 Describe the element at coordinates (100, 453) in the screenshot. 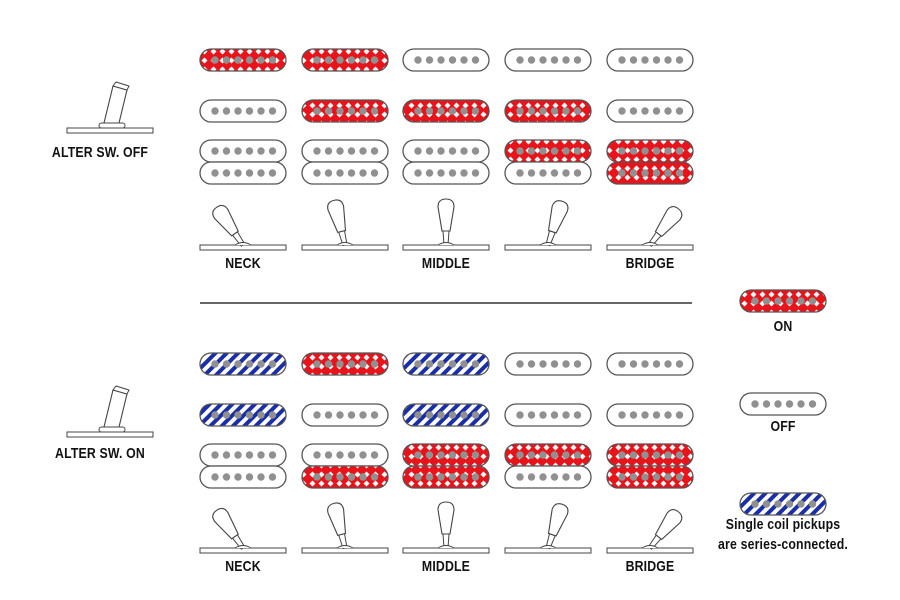

I see `alter-switch-on-label: ALTER SW. ON` at that location.